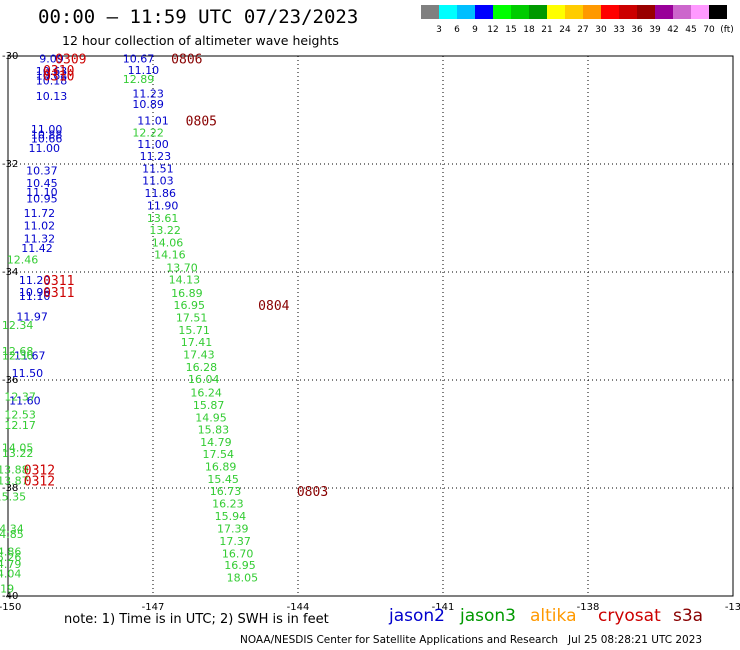 This screenshot has width=740, height=650. I want to click on data-value: 11.51, so click(158, 168).